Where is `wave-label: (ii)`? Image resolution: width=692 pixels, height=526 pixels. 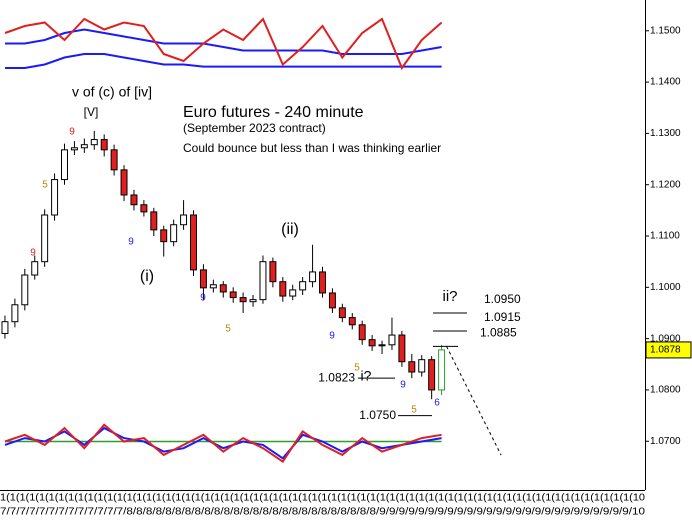
wave-label: (ii) is located at coordinates (290, 229).